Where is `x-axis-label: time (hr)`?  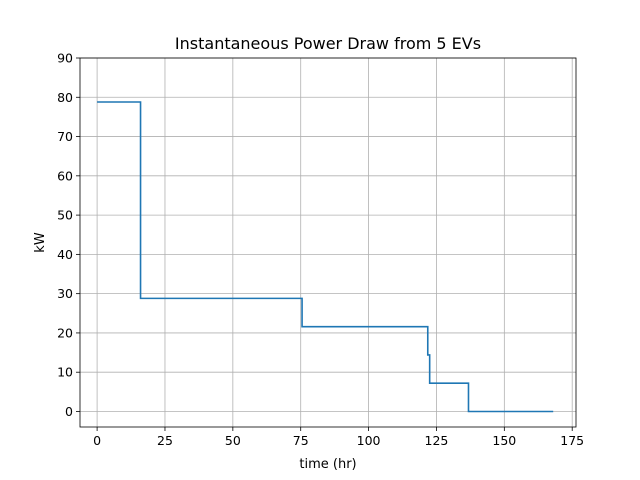
x-axis-label: time (hr) is located at coordinates (327, 464).